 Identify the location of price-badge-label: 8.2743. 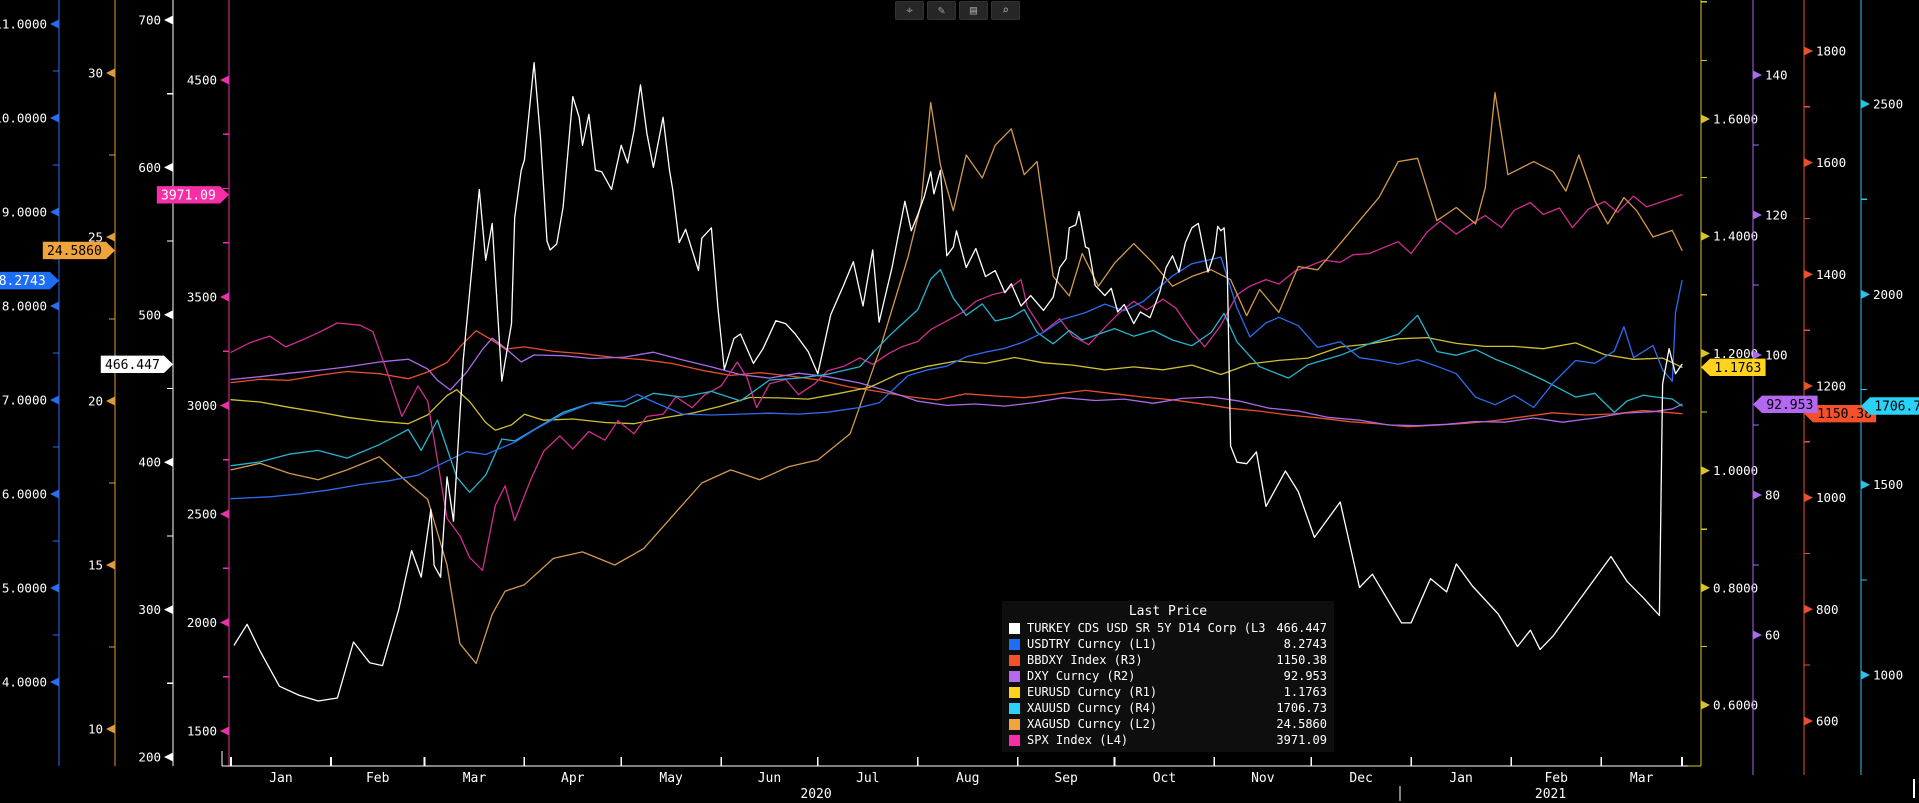
(23, 281).